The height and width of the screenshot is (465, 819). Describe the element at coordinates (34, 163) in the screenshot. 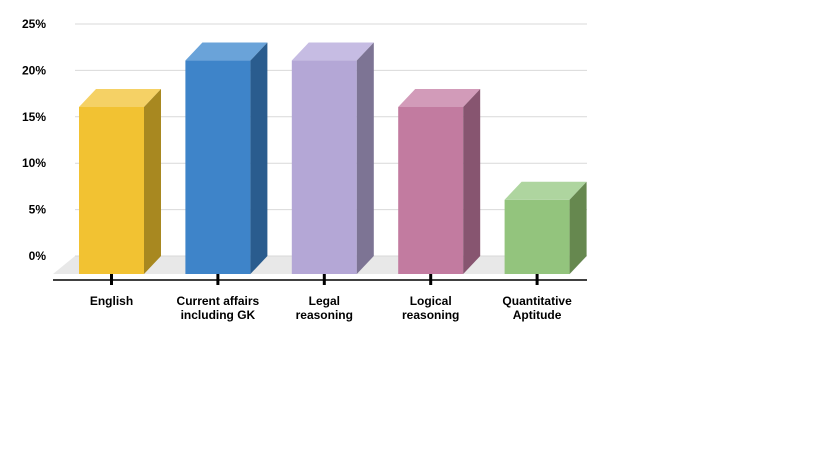

I see `y-tick-label: 10%` at that location.